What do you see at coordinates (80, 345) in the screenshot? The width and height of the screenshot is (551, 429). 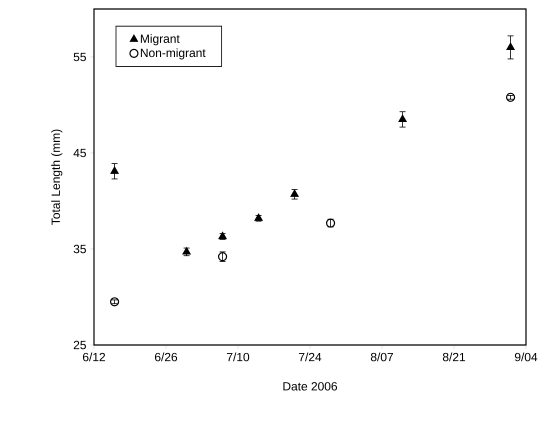 I see `y-tick-label: 25` at bounding box center [80, 345].